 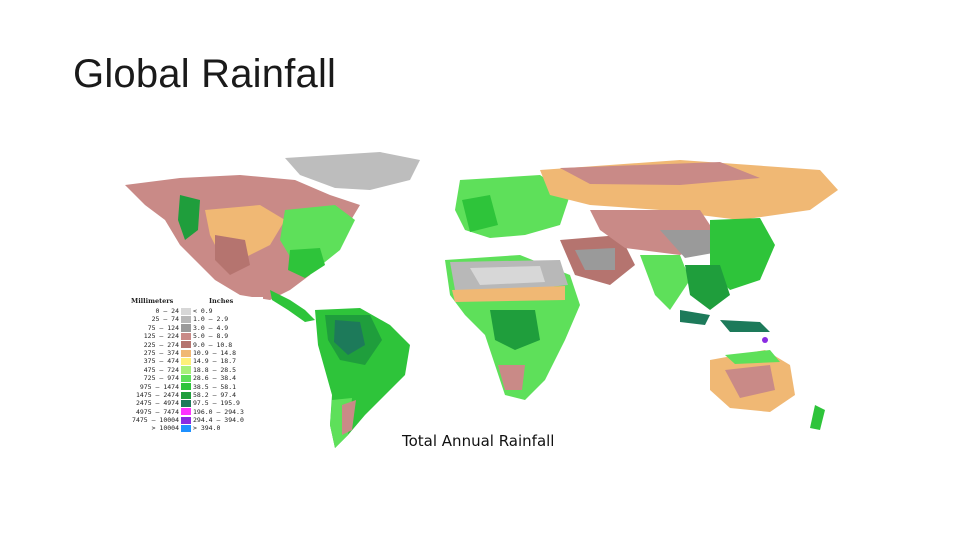 I want to click on amazon-core, so click(x=349, y=337).